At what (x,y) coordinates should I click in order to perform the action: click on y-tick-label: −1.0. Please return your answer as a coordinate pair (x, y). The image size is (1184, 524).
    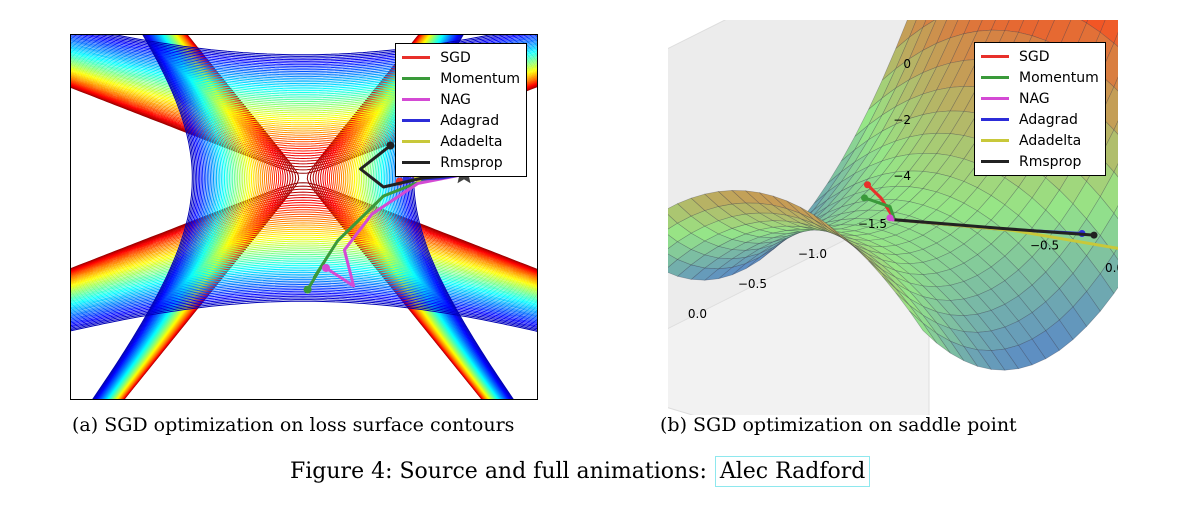
    Looking at the image, I should click on (812, 254).